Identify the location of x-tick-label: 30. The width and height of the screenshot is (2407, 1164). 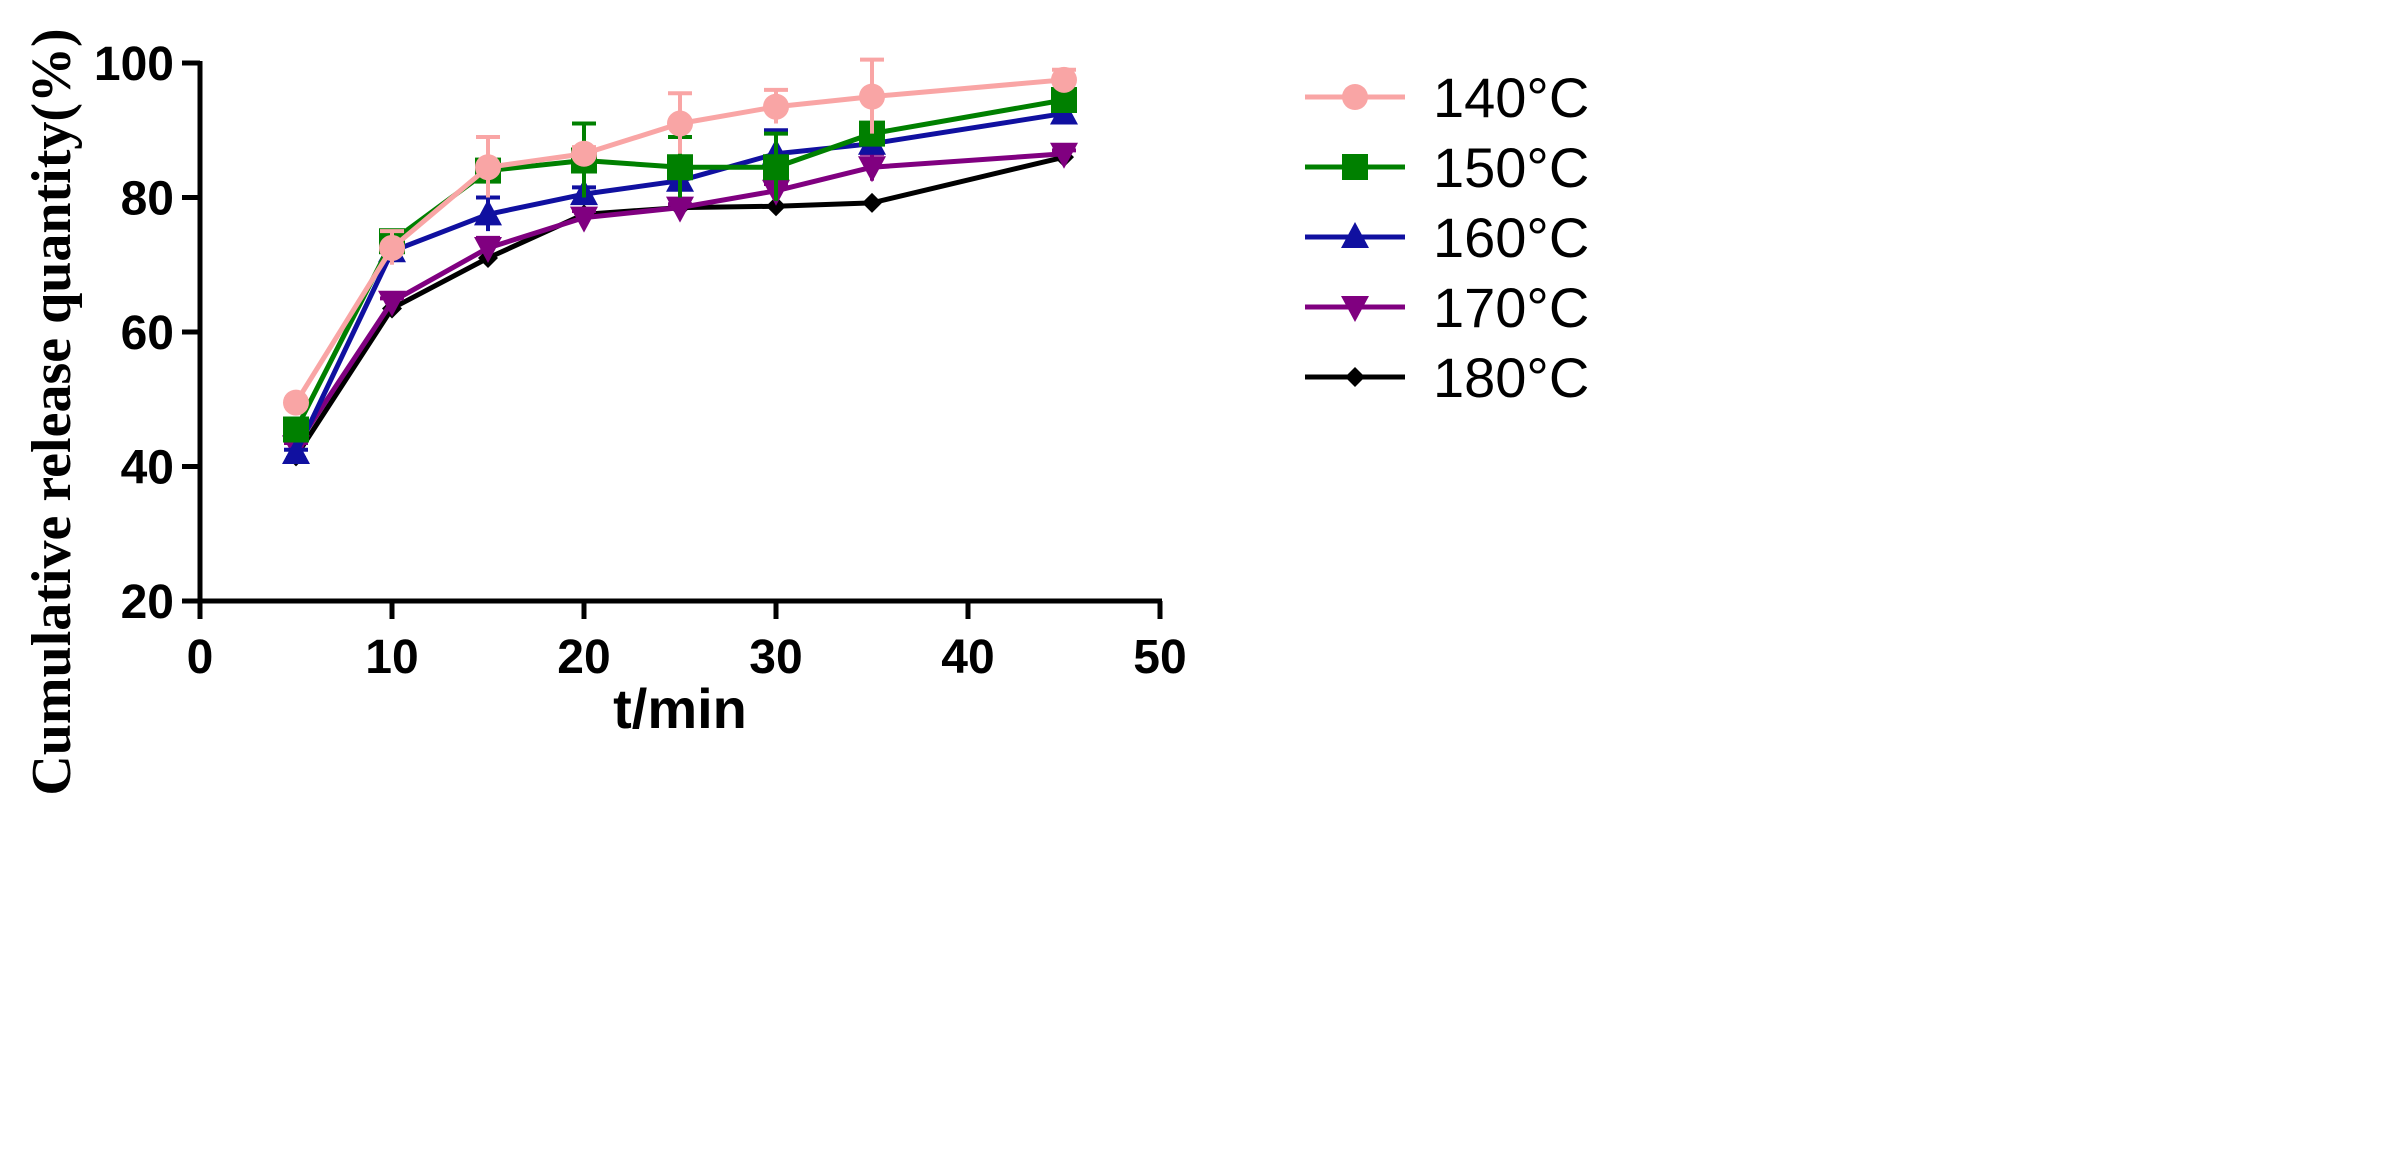
(775, 657).